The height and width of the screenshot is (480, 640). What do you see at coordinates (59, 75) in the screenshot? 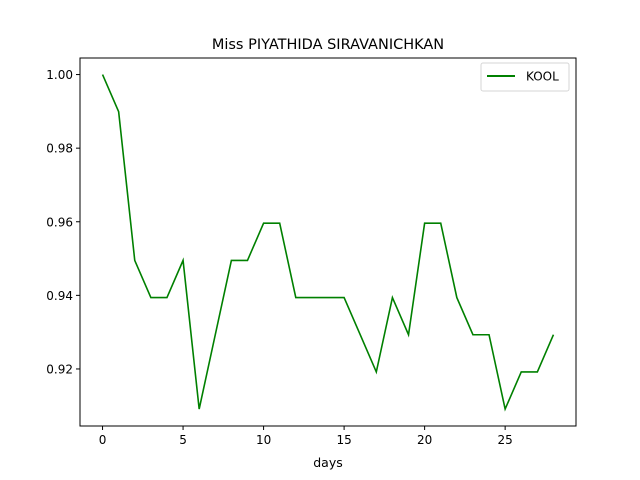
I see `y-tick-label: 1.00` at bounding box center [59, 75].